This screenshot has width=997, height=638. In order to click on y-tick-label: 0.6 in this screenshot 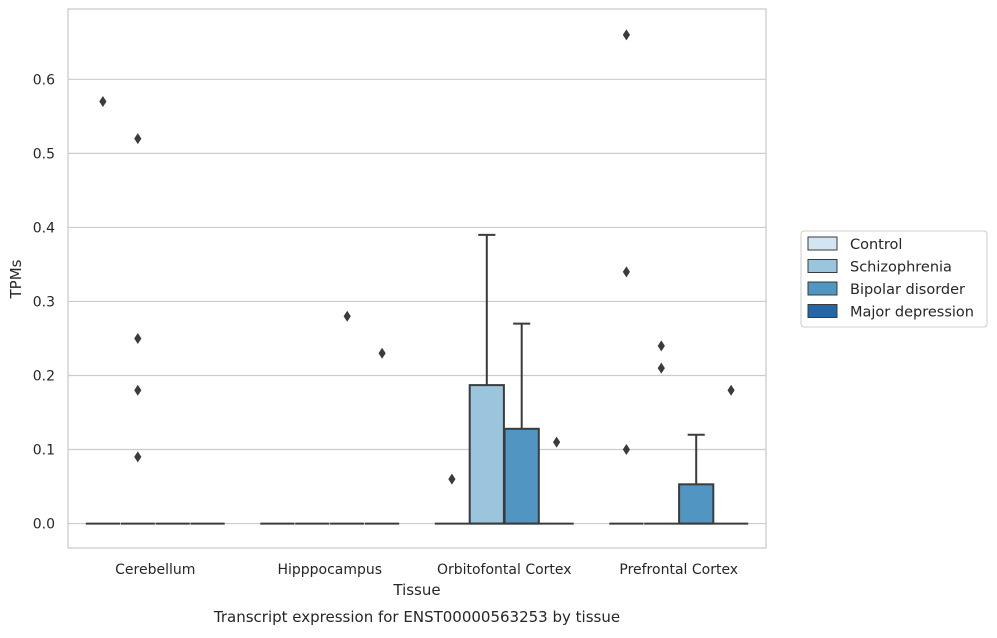, I will do `click(44, 80)`.